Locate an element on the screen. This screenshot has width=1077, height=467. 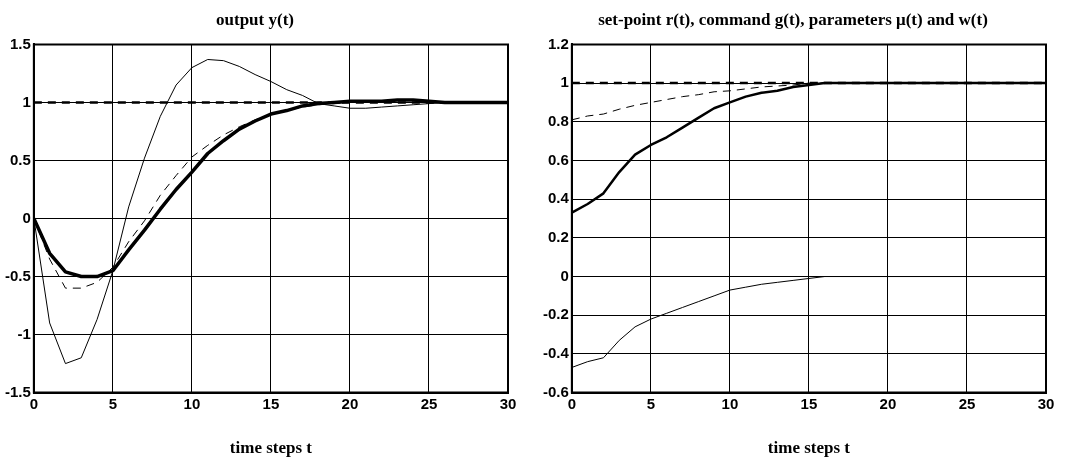
y-tick-label: 1.2 is located at coordinates (558, 43).